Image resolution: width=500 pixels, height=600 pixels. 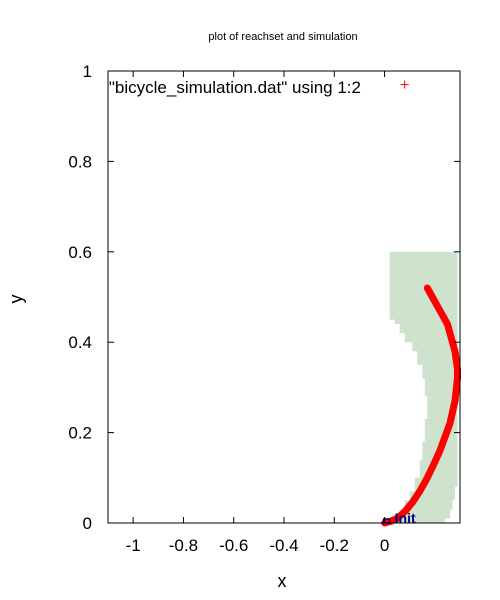 I want to click on legend-label: "bicycle_simulation.dat" using 1:2, so click(x=235, y=87).